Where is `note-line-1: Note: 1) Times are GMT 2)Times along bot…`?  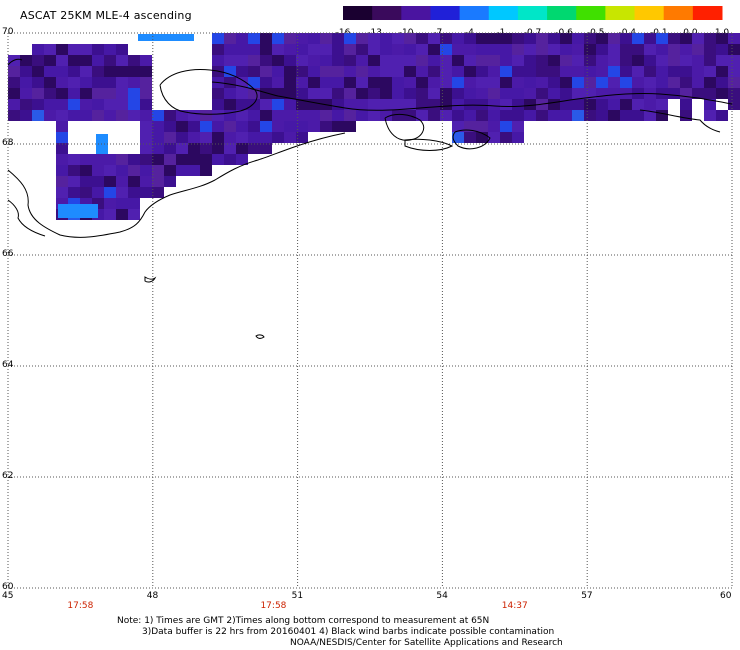
note-line-1: Note: 1) Times are GMT 2)Times along bot… is located at coordinates (303, 621).